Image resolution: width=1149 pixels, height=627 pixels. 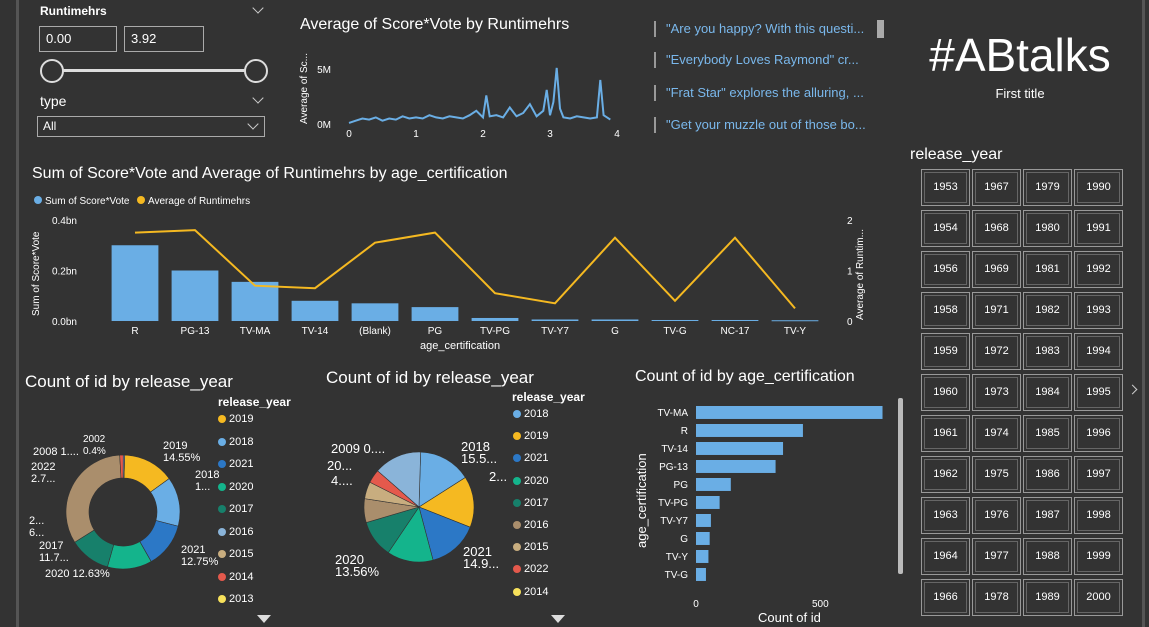 I want to click on year-button-1988: 1988, so click(x=1047, y=556).